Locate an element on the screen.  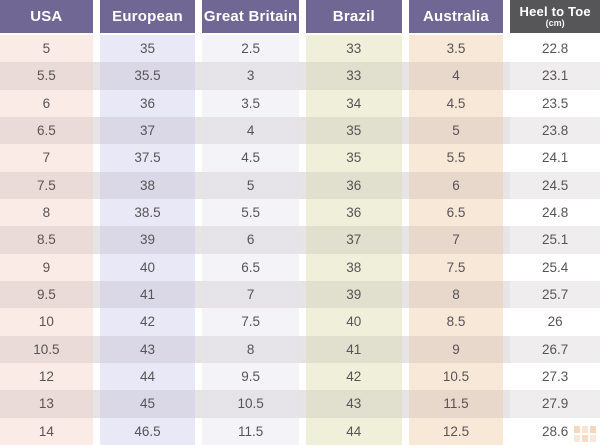
header-label: Australia is located at coordinates (455, 16).